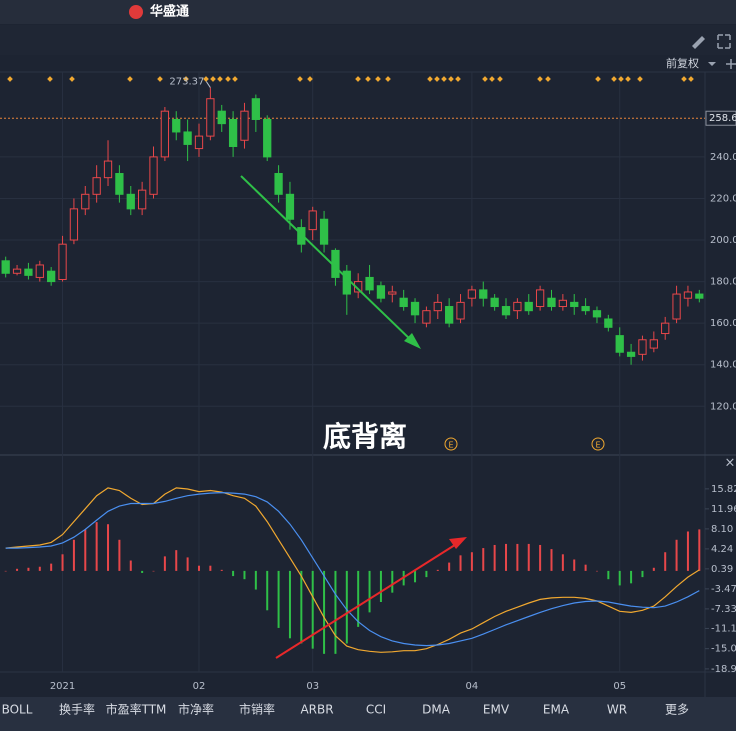  I want to click on arrow-head, so click(412, 341).